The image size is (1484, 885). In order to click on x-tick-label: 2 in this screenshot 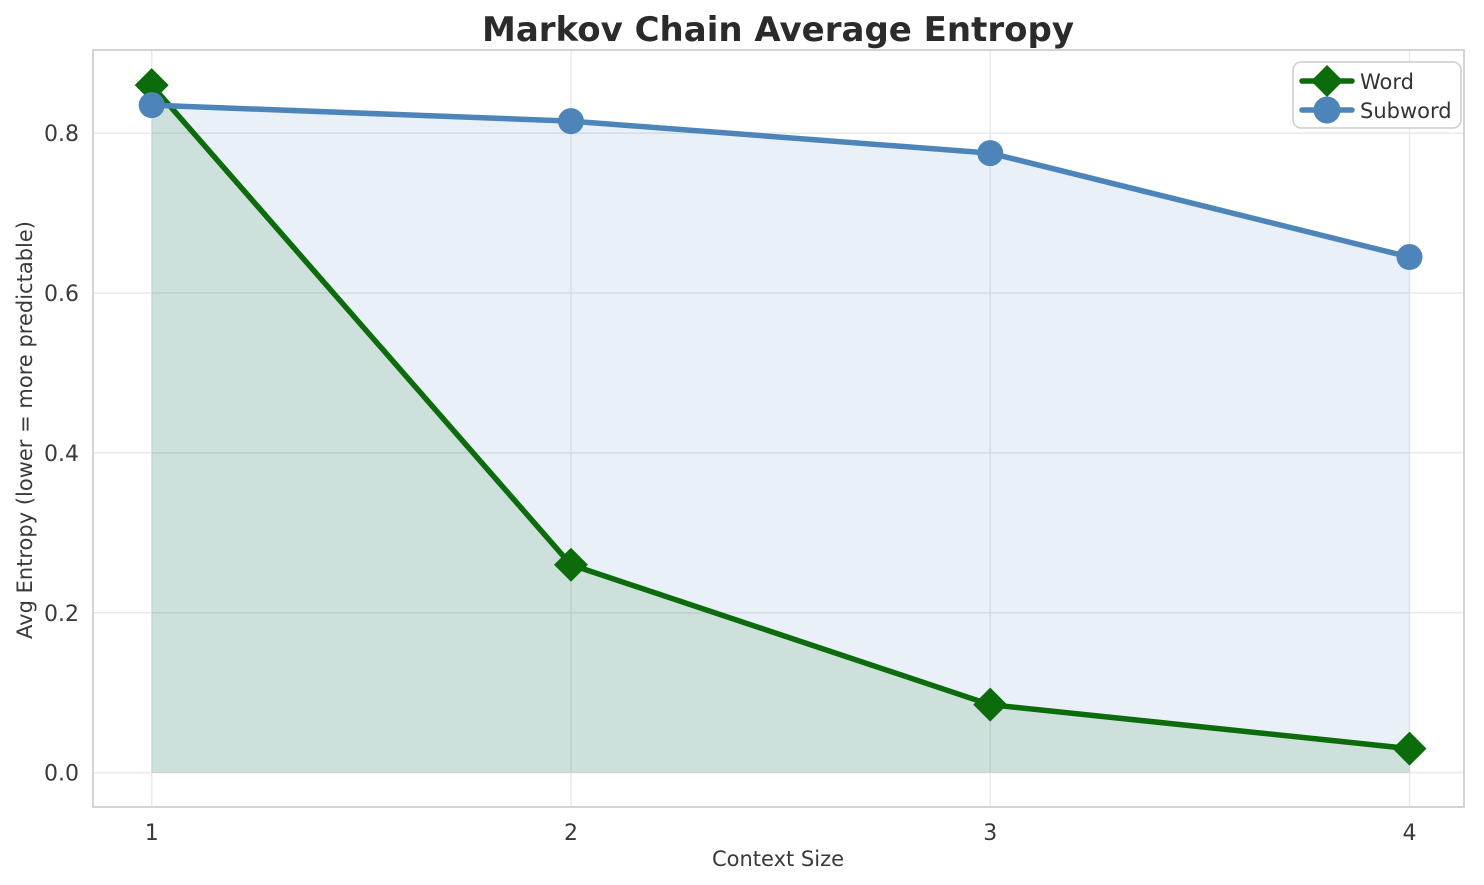, I will do `click(571, 833)`.